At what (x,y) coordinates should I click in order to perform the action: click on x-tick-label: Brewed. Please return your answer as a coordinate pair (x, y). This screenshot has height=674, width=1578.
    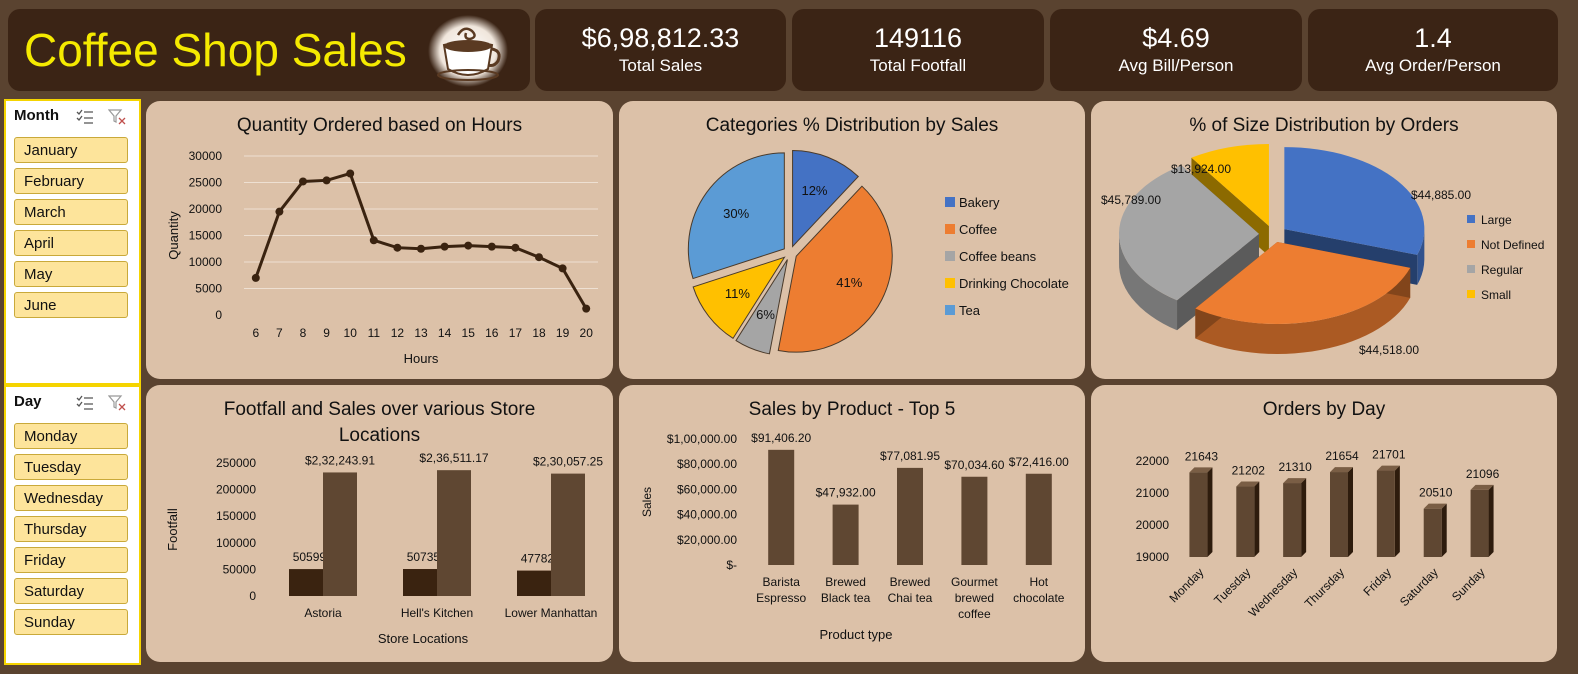
    Looking at the image, I should click on (845, 582).